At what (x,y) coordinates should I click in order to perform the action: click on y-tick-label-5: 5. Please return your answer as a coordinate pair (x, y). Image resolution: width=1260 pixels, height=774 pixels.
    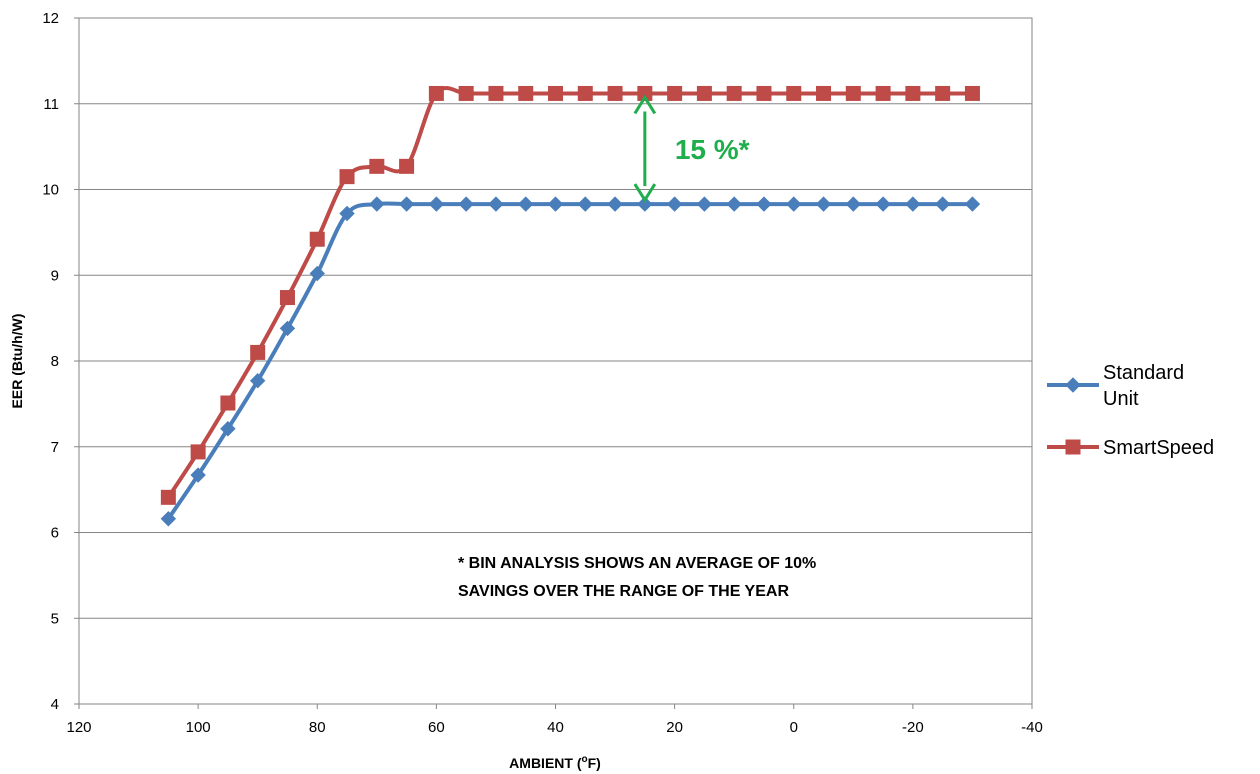
    Looking at the image, I should click on (55, 618).